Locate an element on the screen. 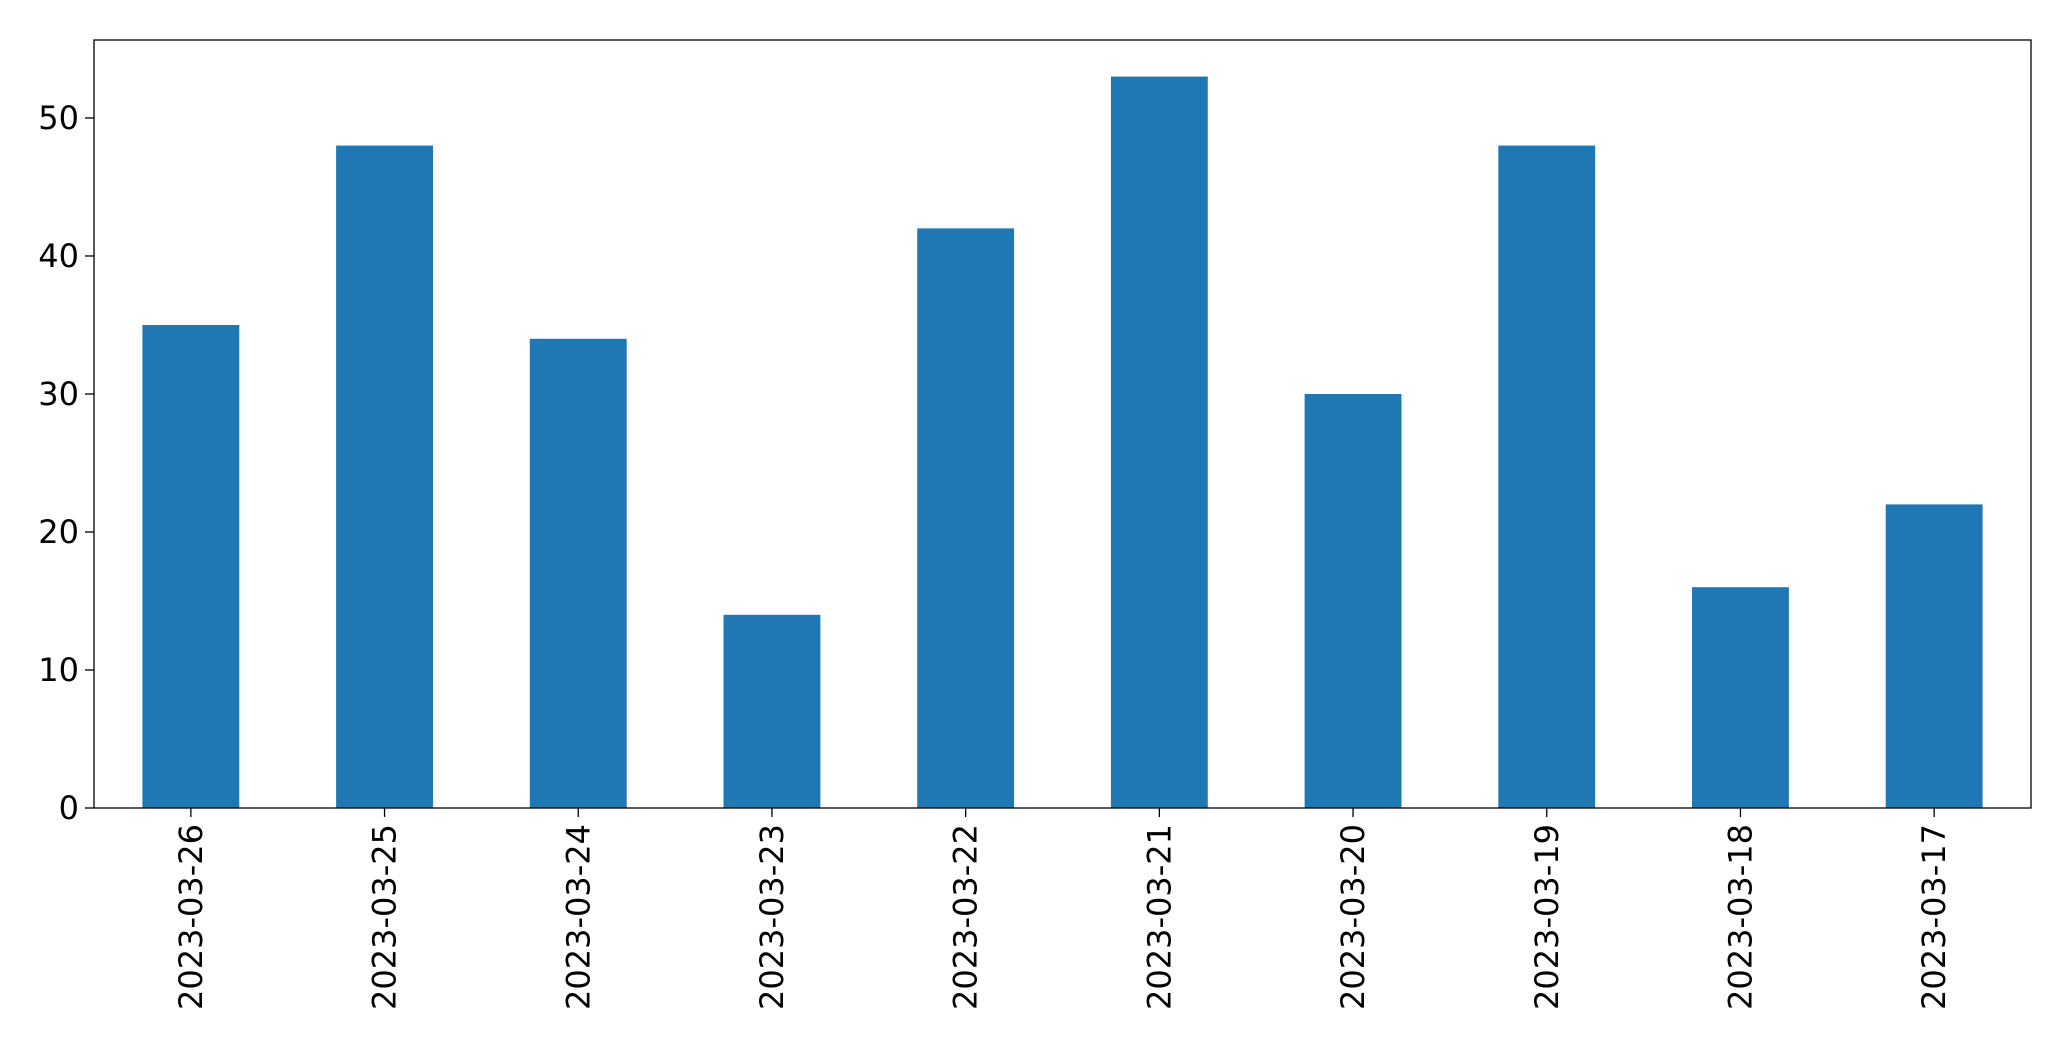 The image size is (2071, 1061). x-tick-label: 2023-03-23 is located at coordinates (772, 917).